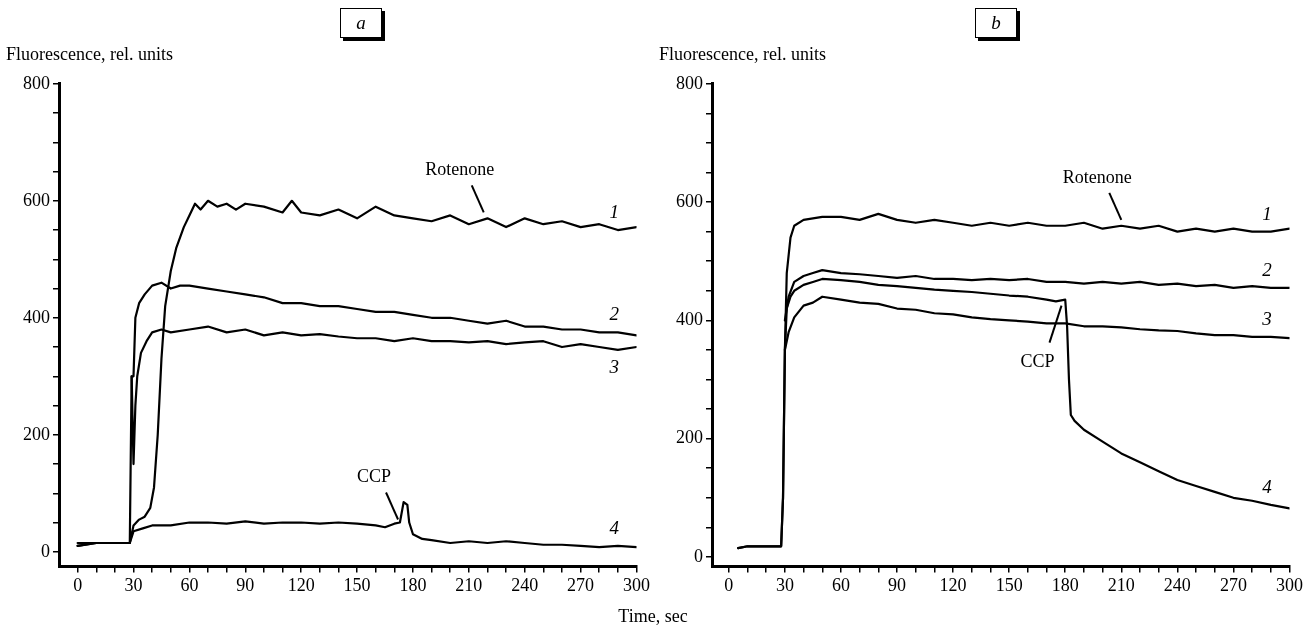  I want to click on x-axis-title: Time, sec, so click(653, 616).